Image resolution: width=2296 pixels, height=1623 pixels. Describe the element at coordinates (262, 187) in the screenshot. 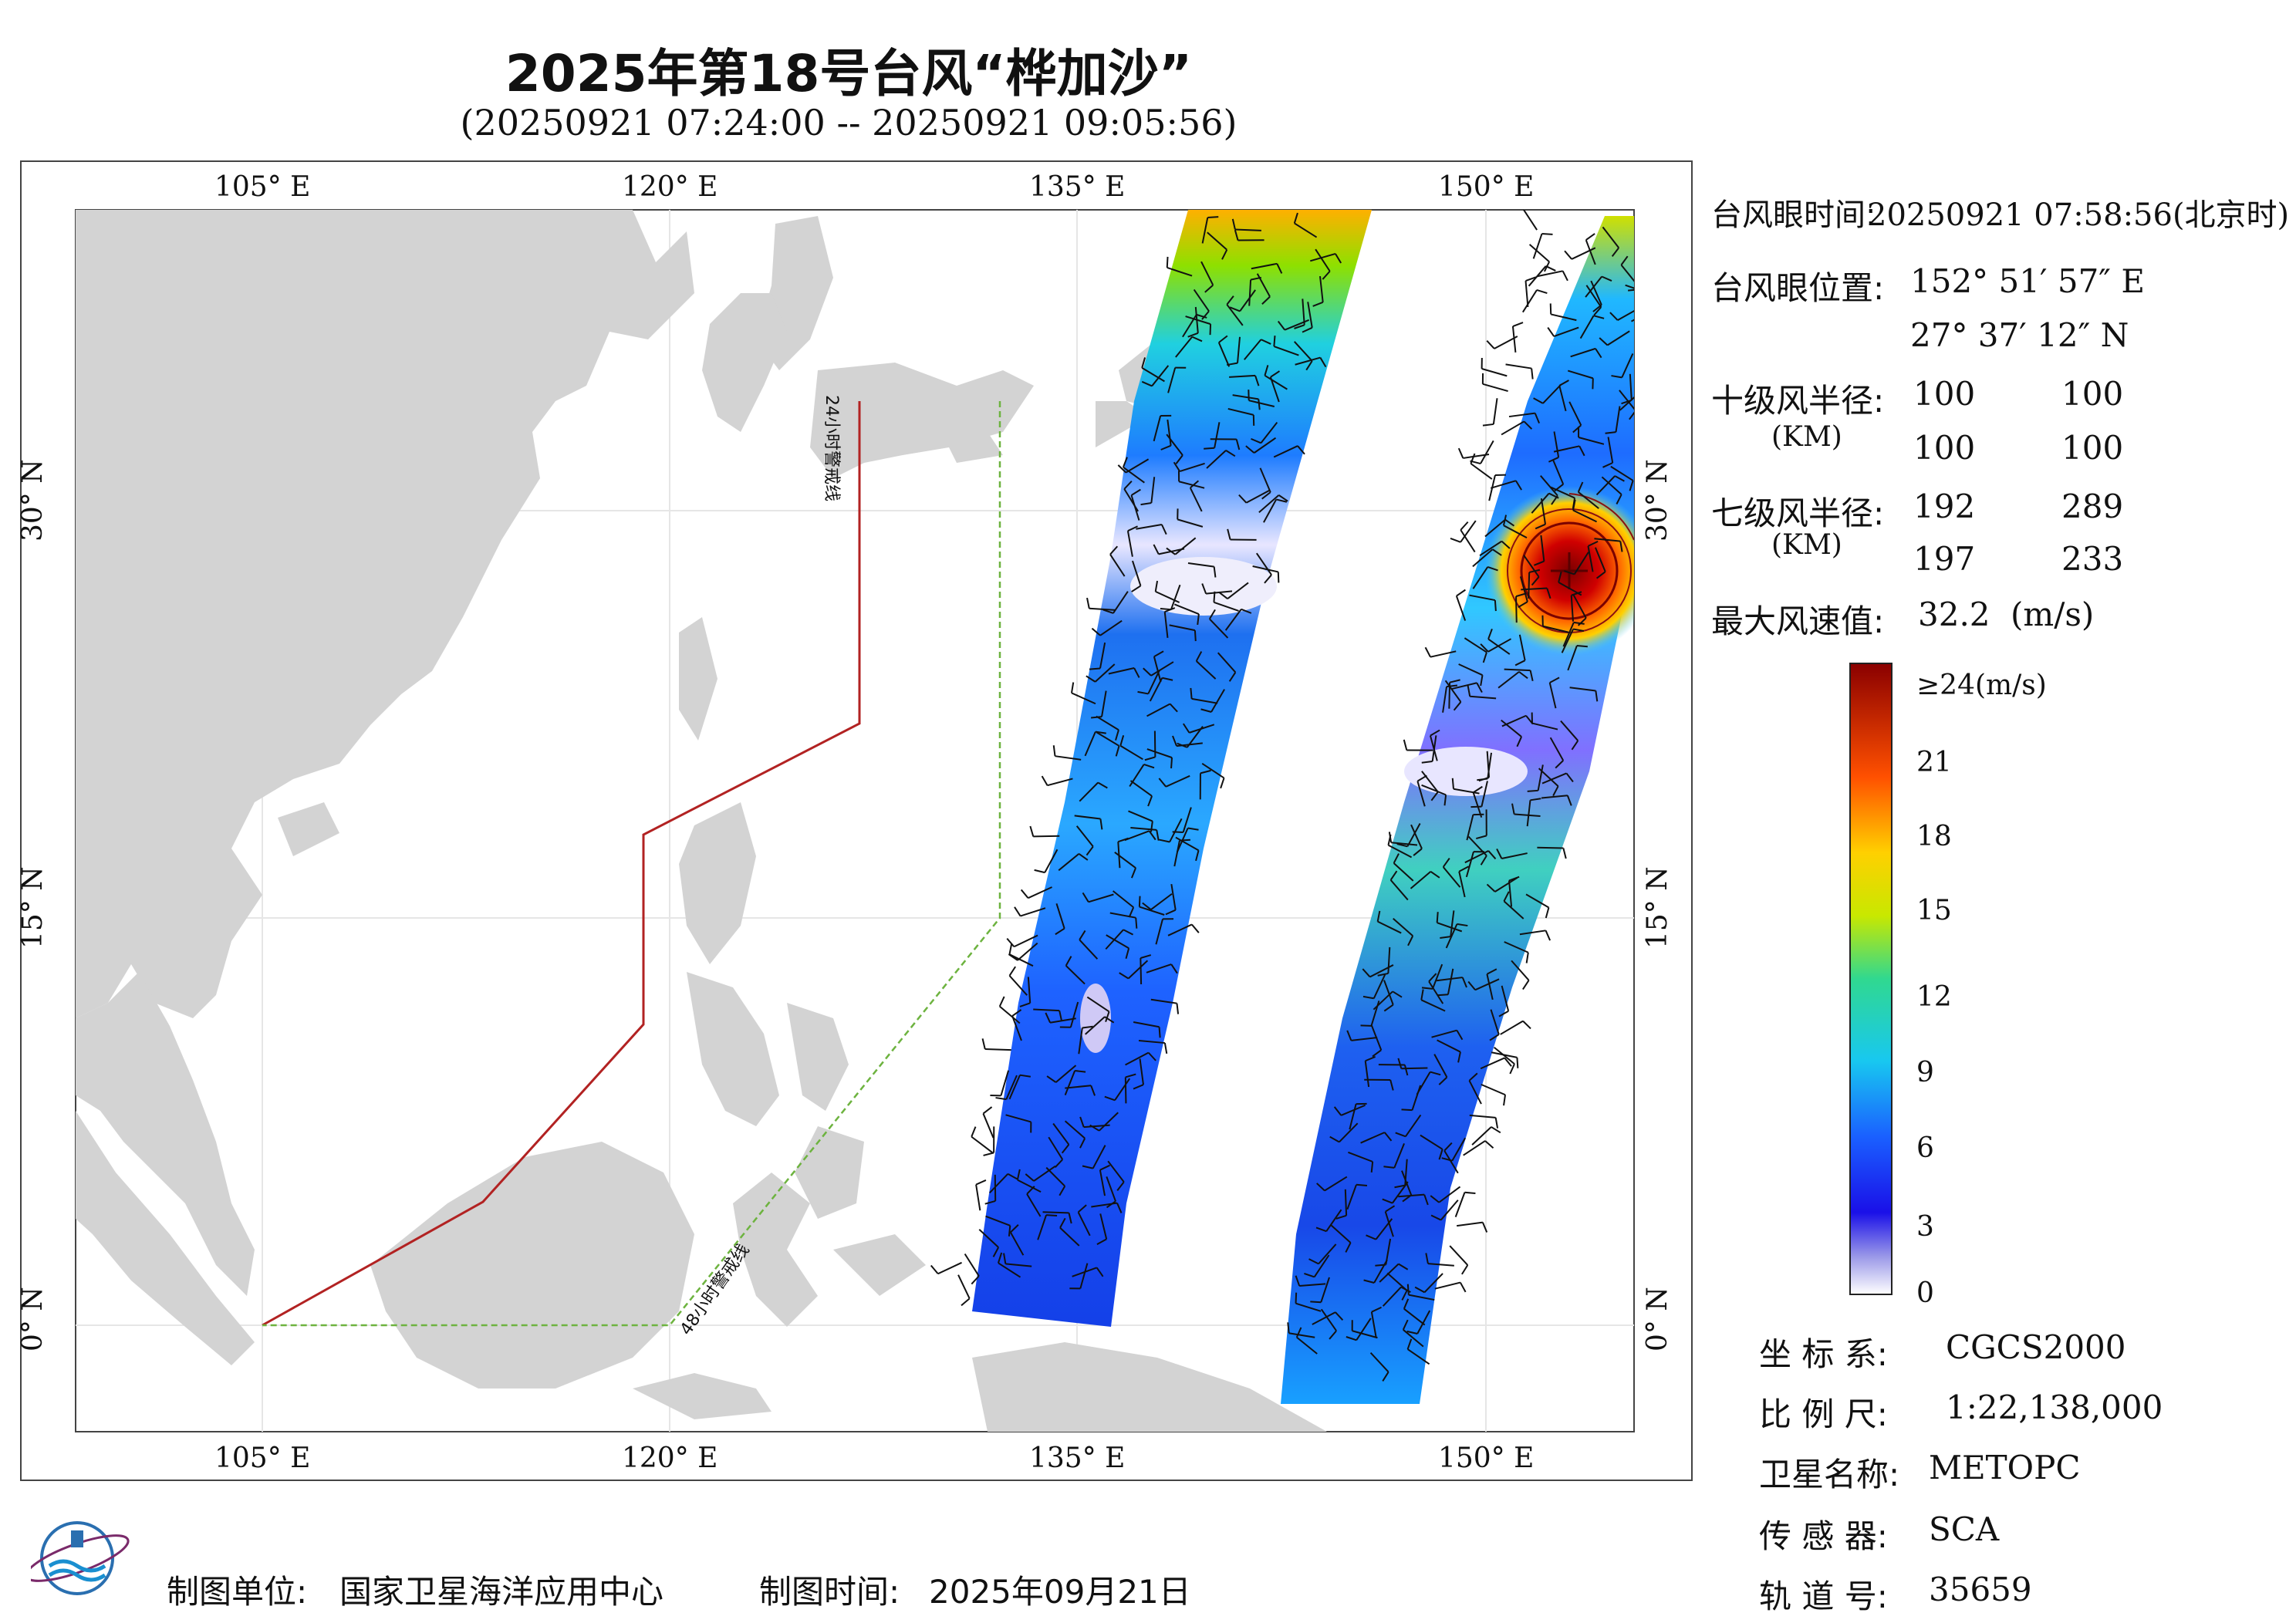

I see `lon-top-105: 105° E` at that location.